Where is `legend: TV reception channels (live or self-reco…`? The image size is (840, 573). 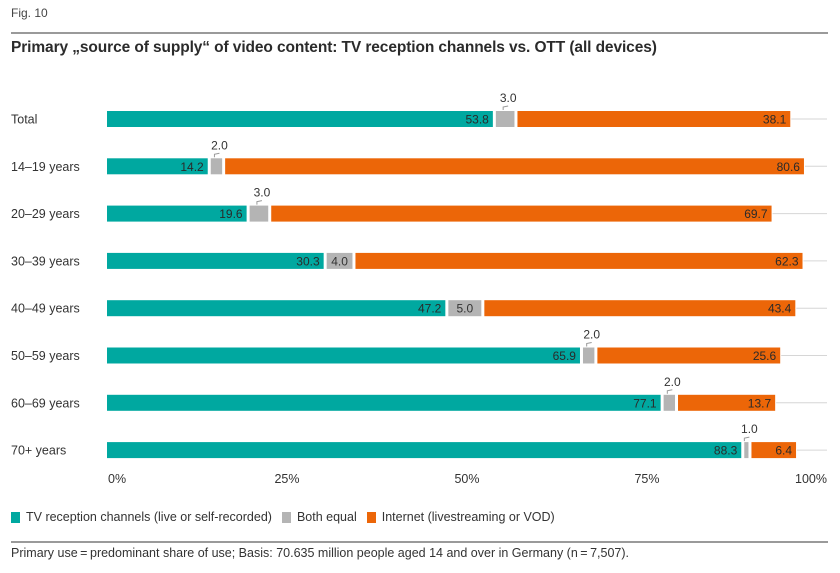
legend: TV reception channels (live or self-reco… is located at coordinates (288, 517).